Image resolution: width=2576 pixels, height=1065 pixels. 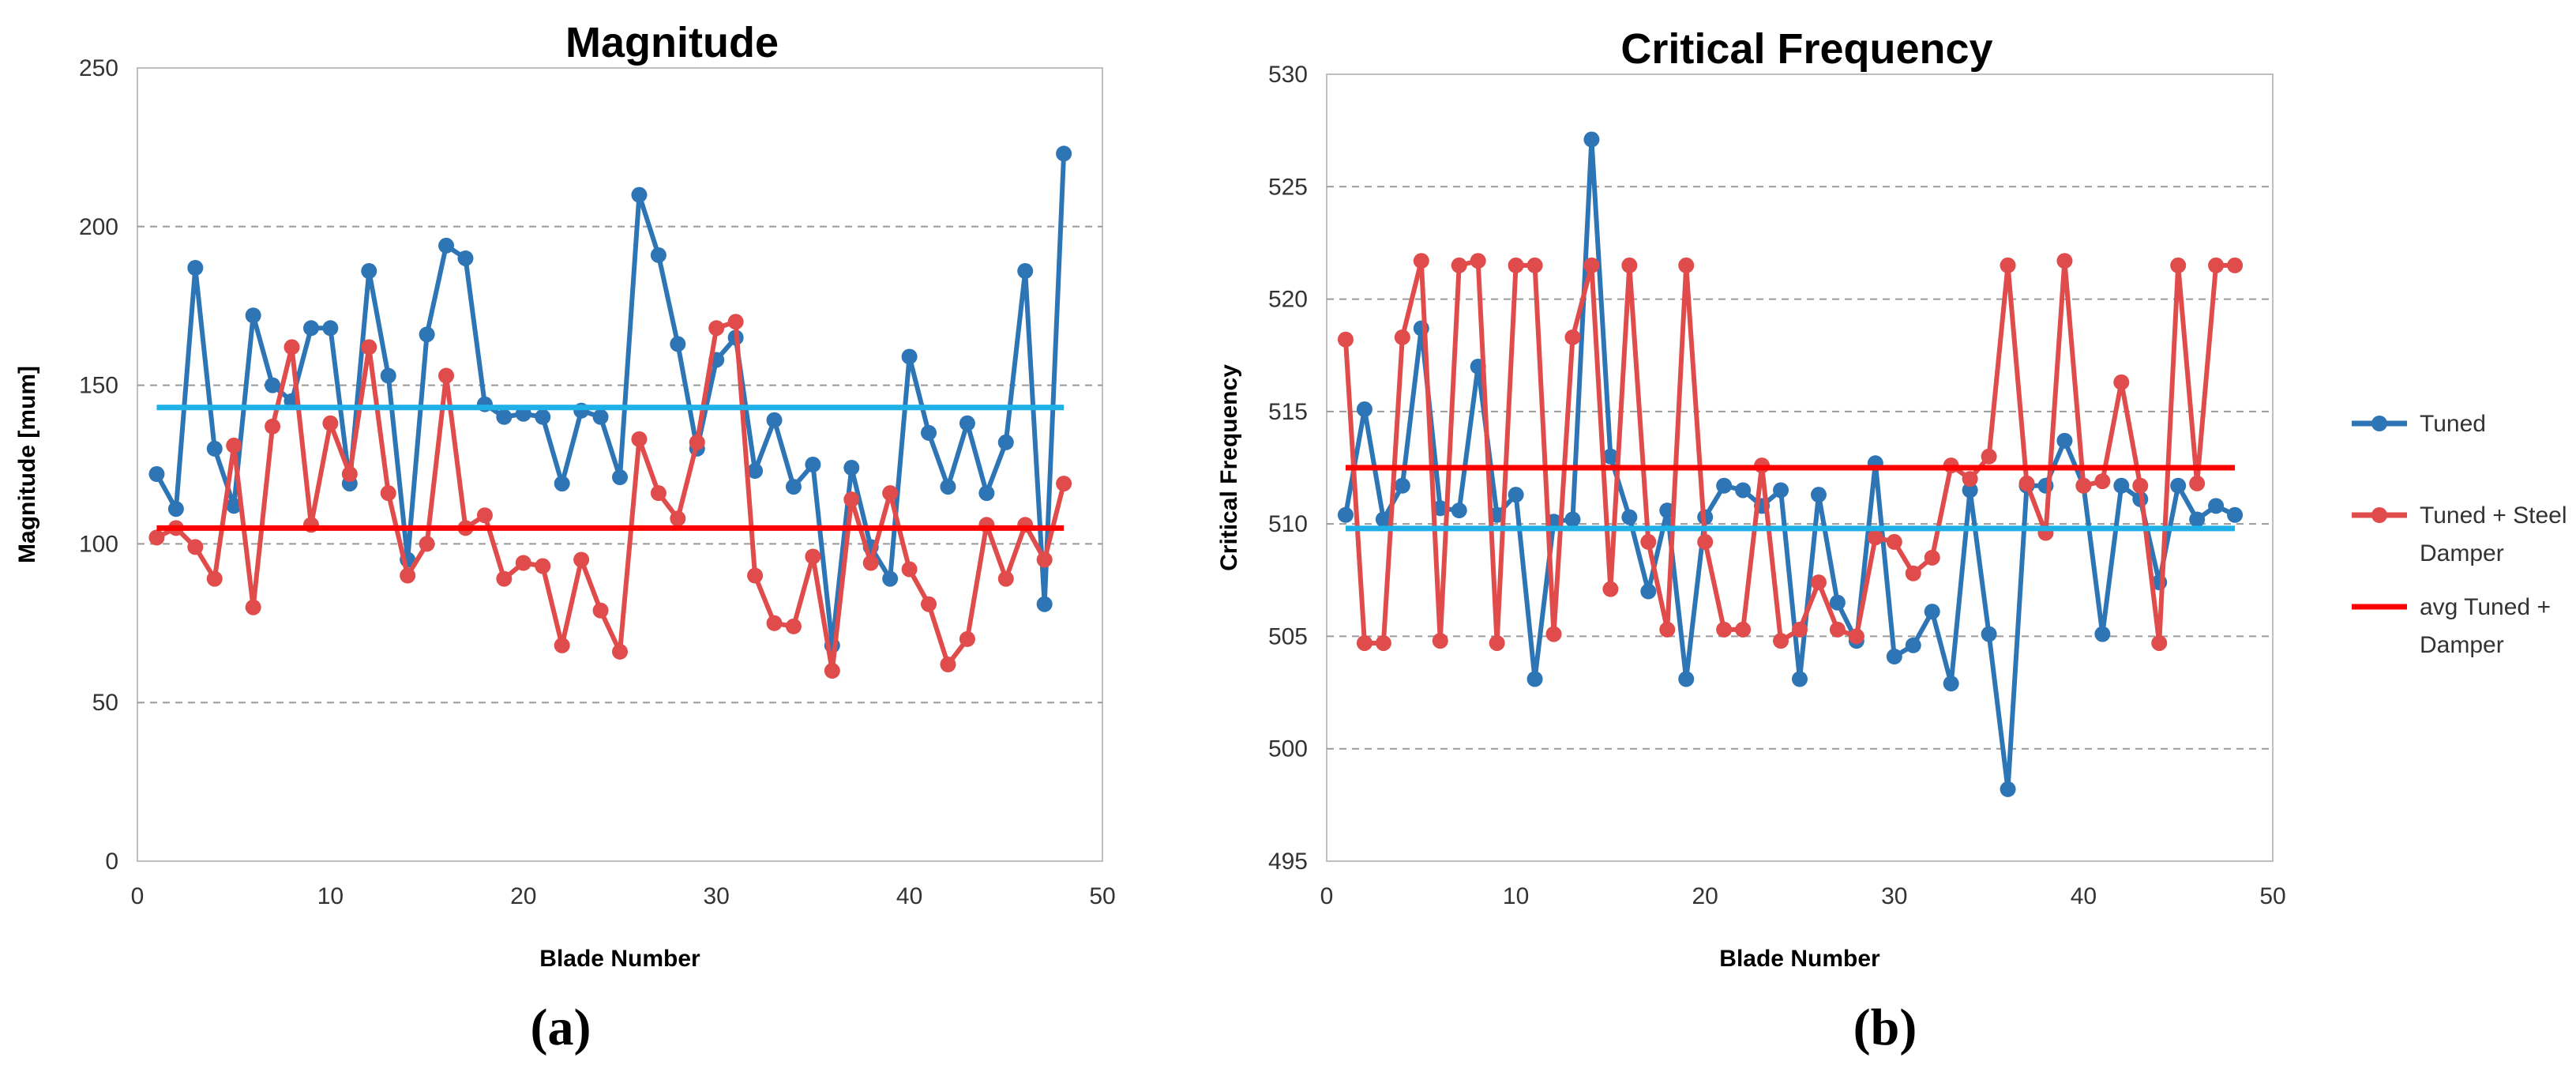 What do you see at coordinates (619, 959) in the screenshot?
I see `x-axis-label: Blade Number` at bounding box center [619, 959].